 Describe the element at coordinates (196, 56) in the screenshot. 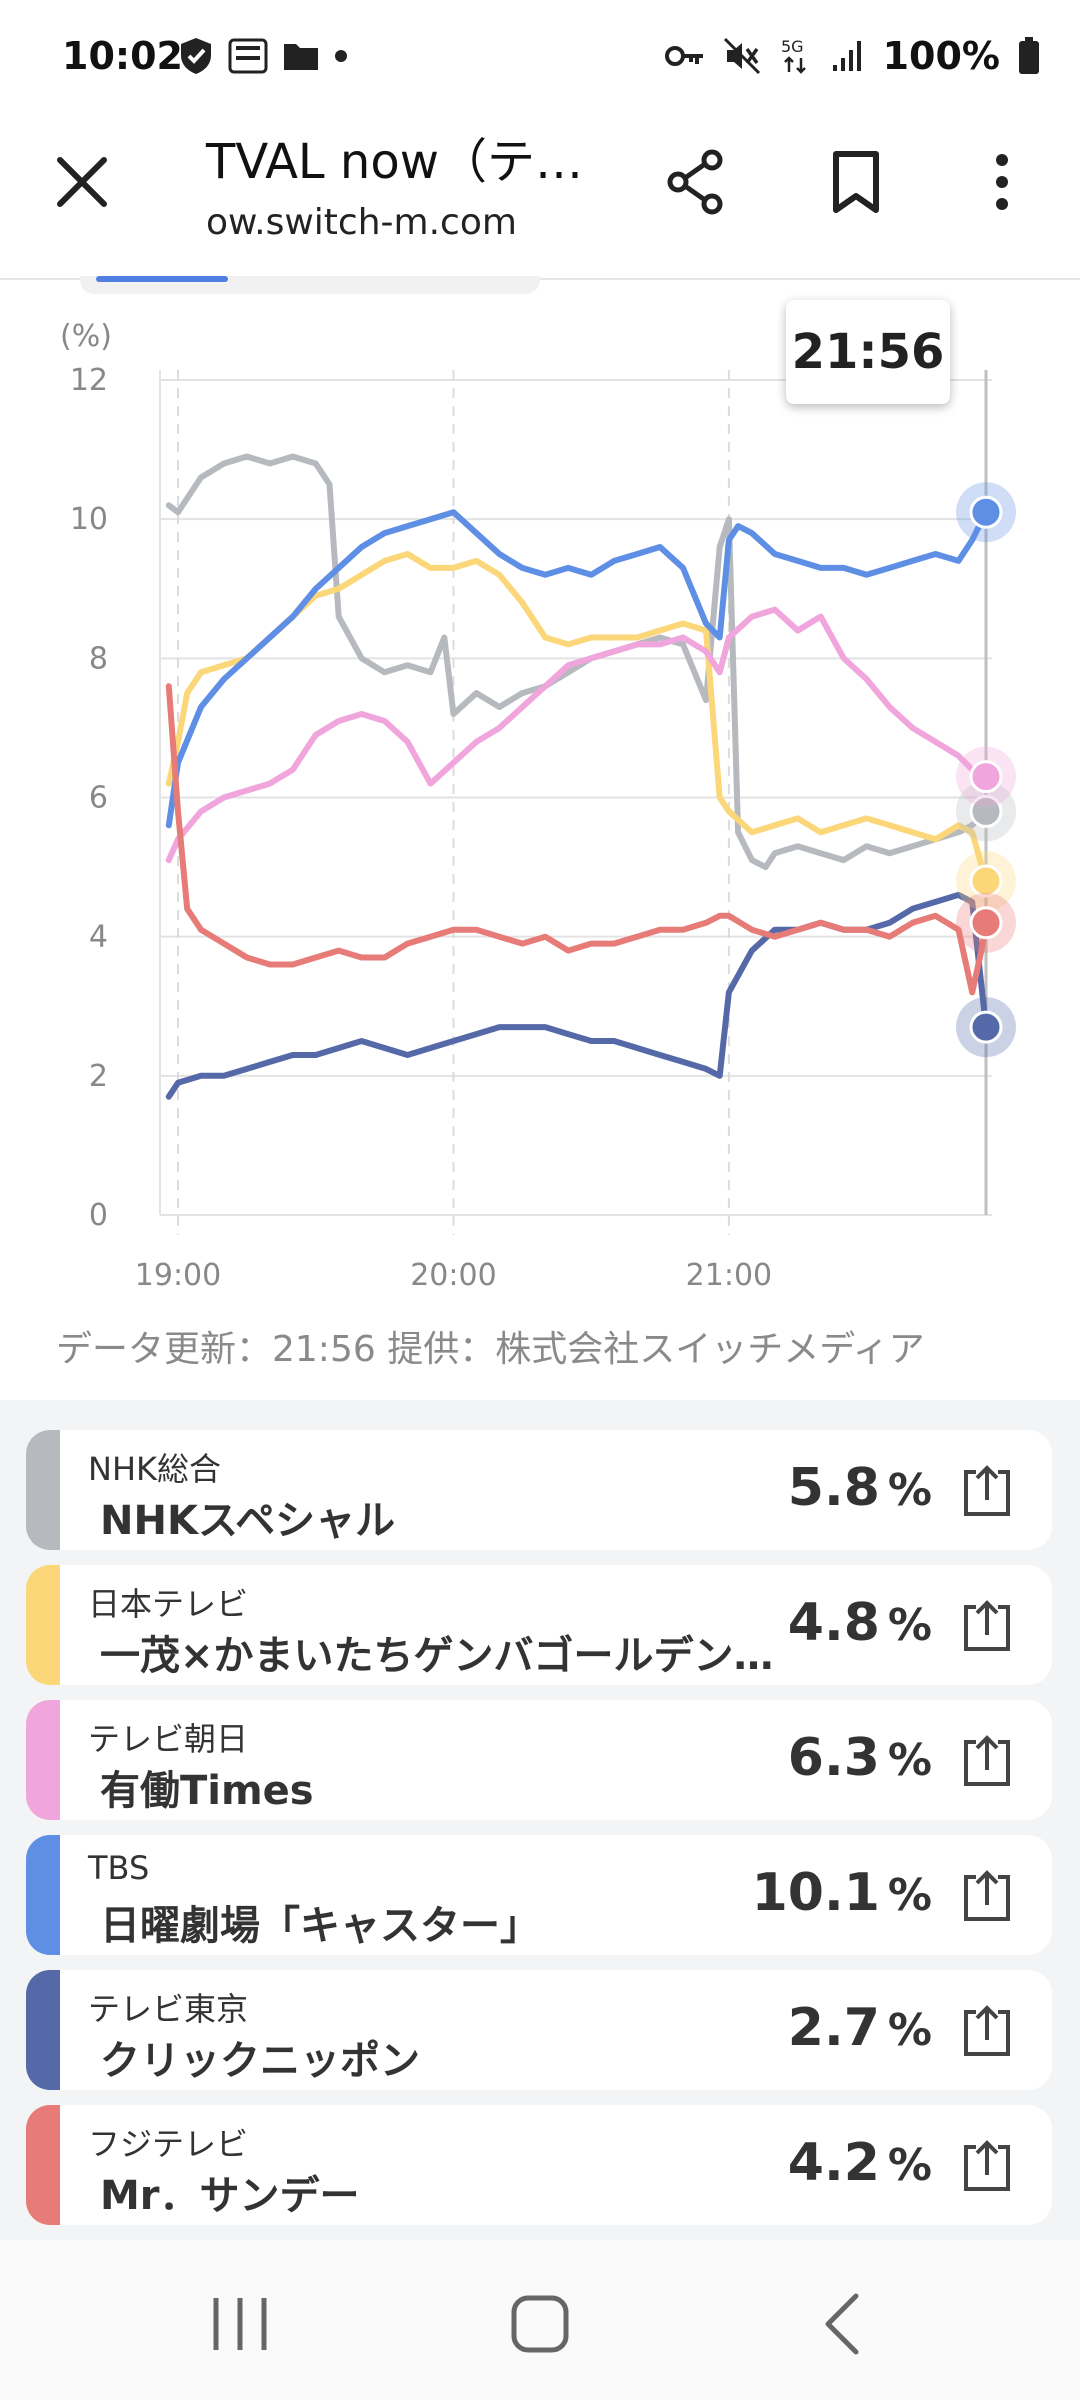

I see `shield-icon` at that location.